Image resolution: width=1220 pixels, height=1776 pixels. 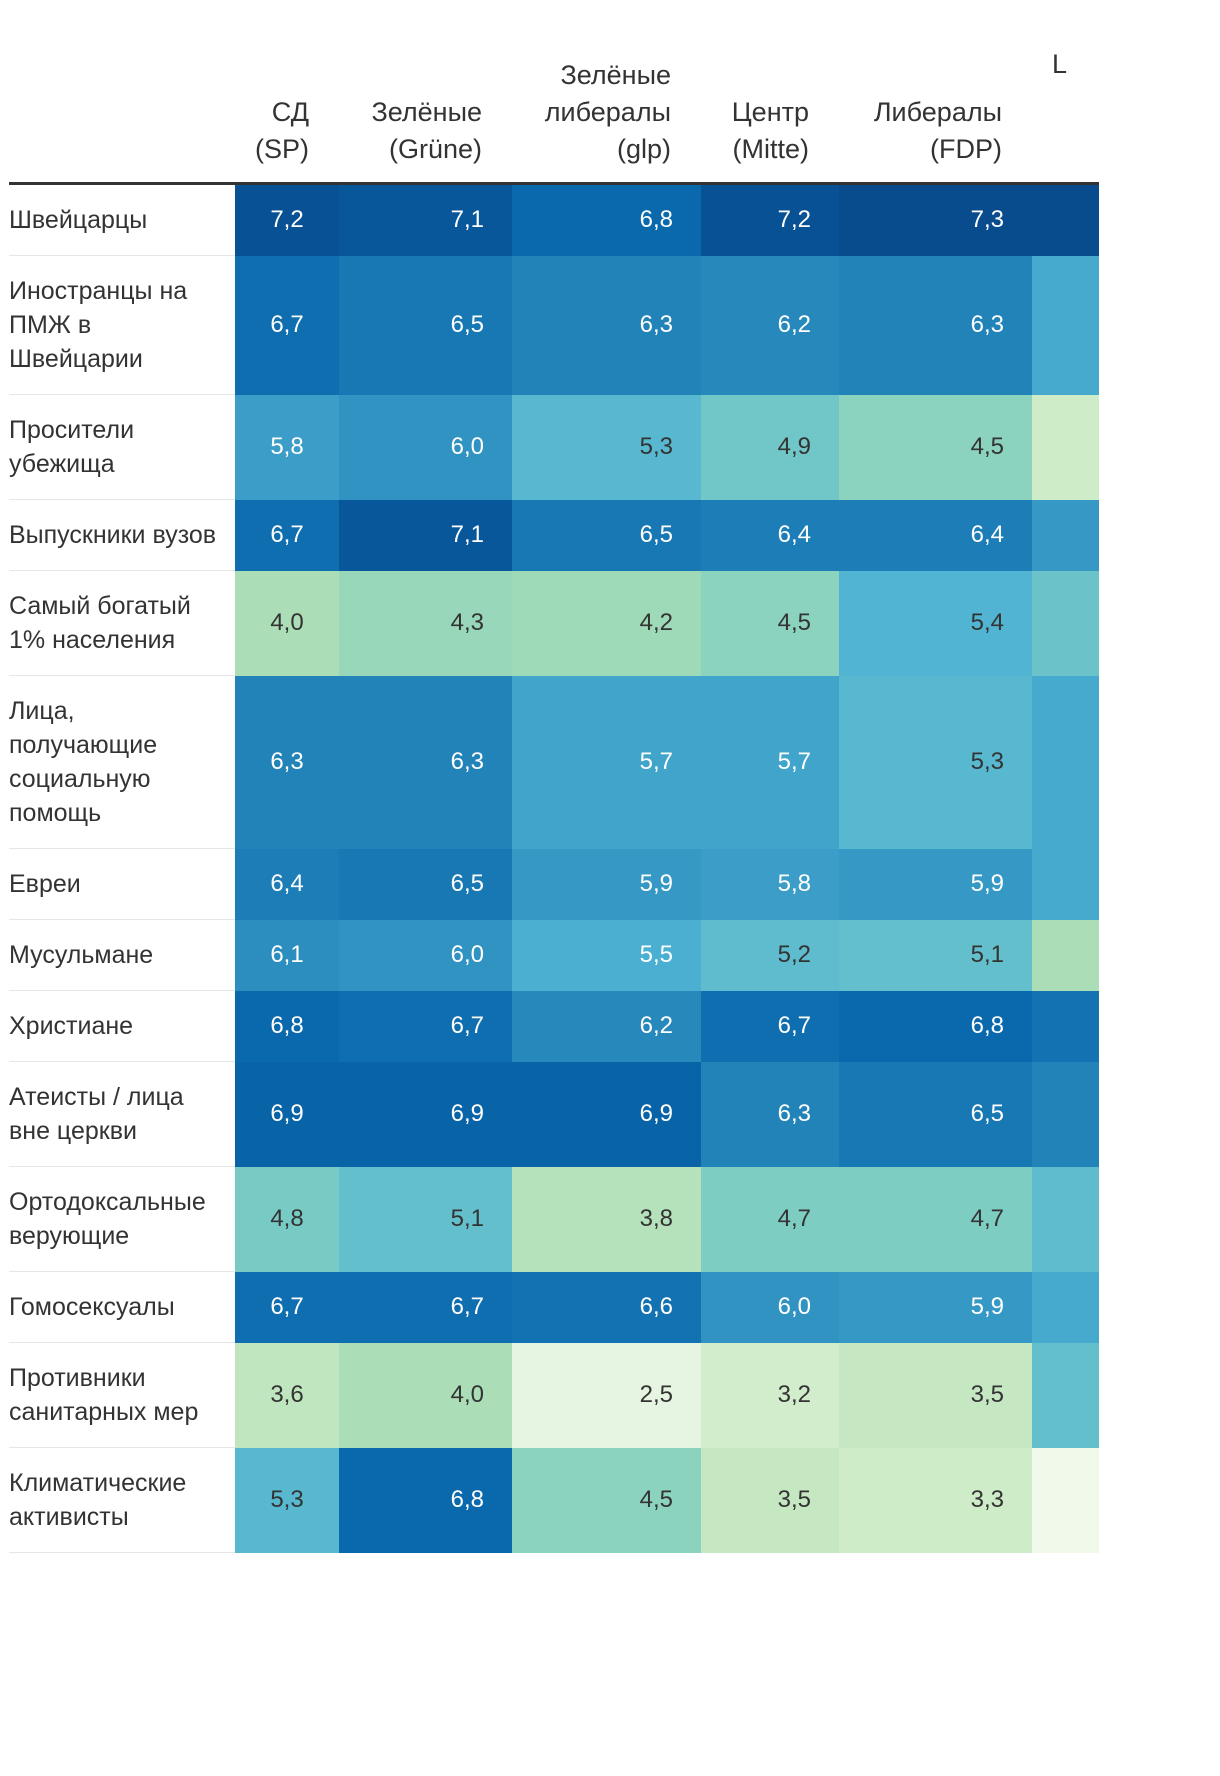 What do you see at coordinates (122, 1026) in the screenshot?
I see `row-label: Христиане` at bounding box center [122, 1026].